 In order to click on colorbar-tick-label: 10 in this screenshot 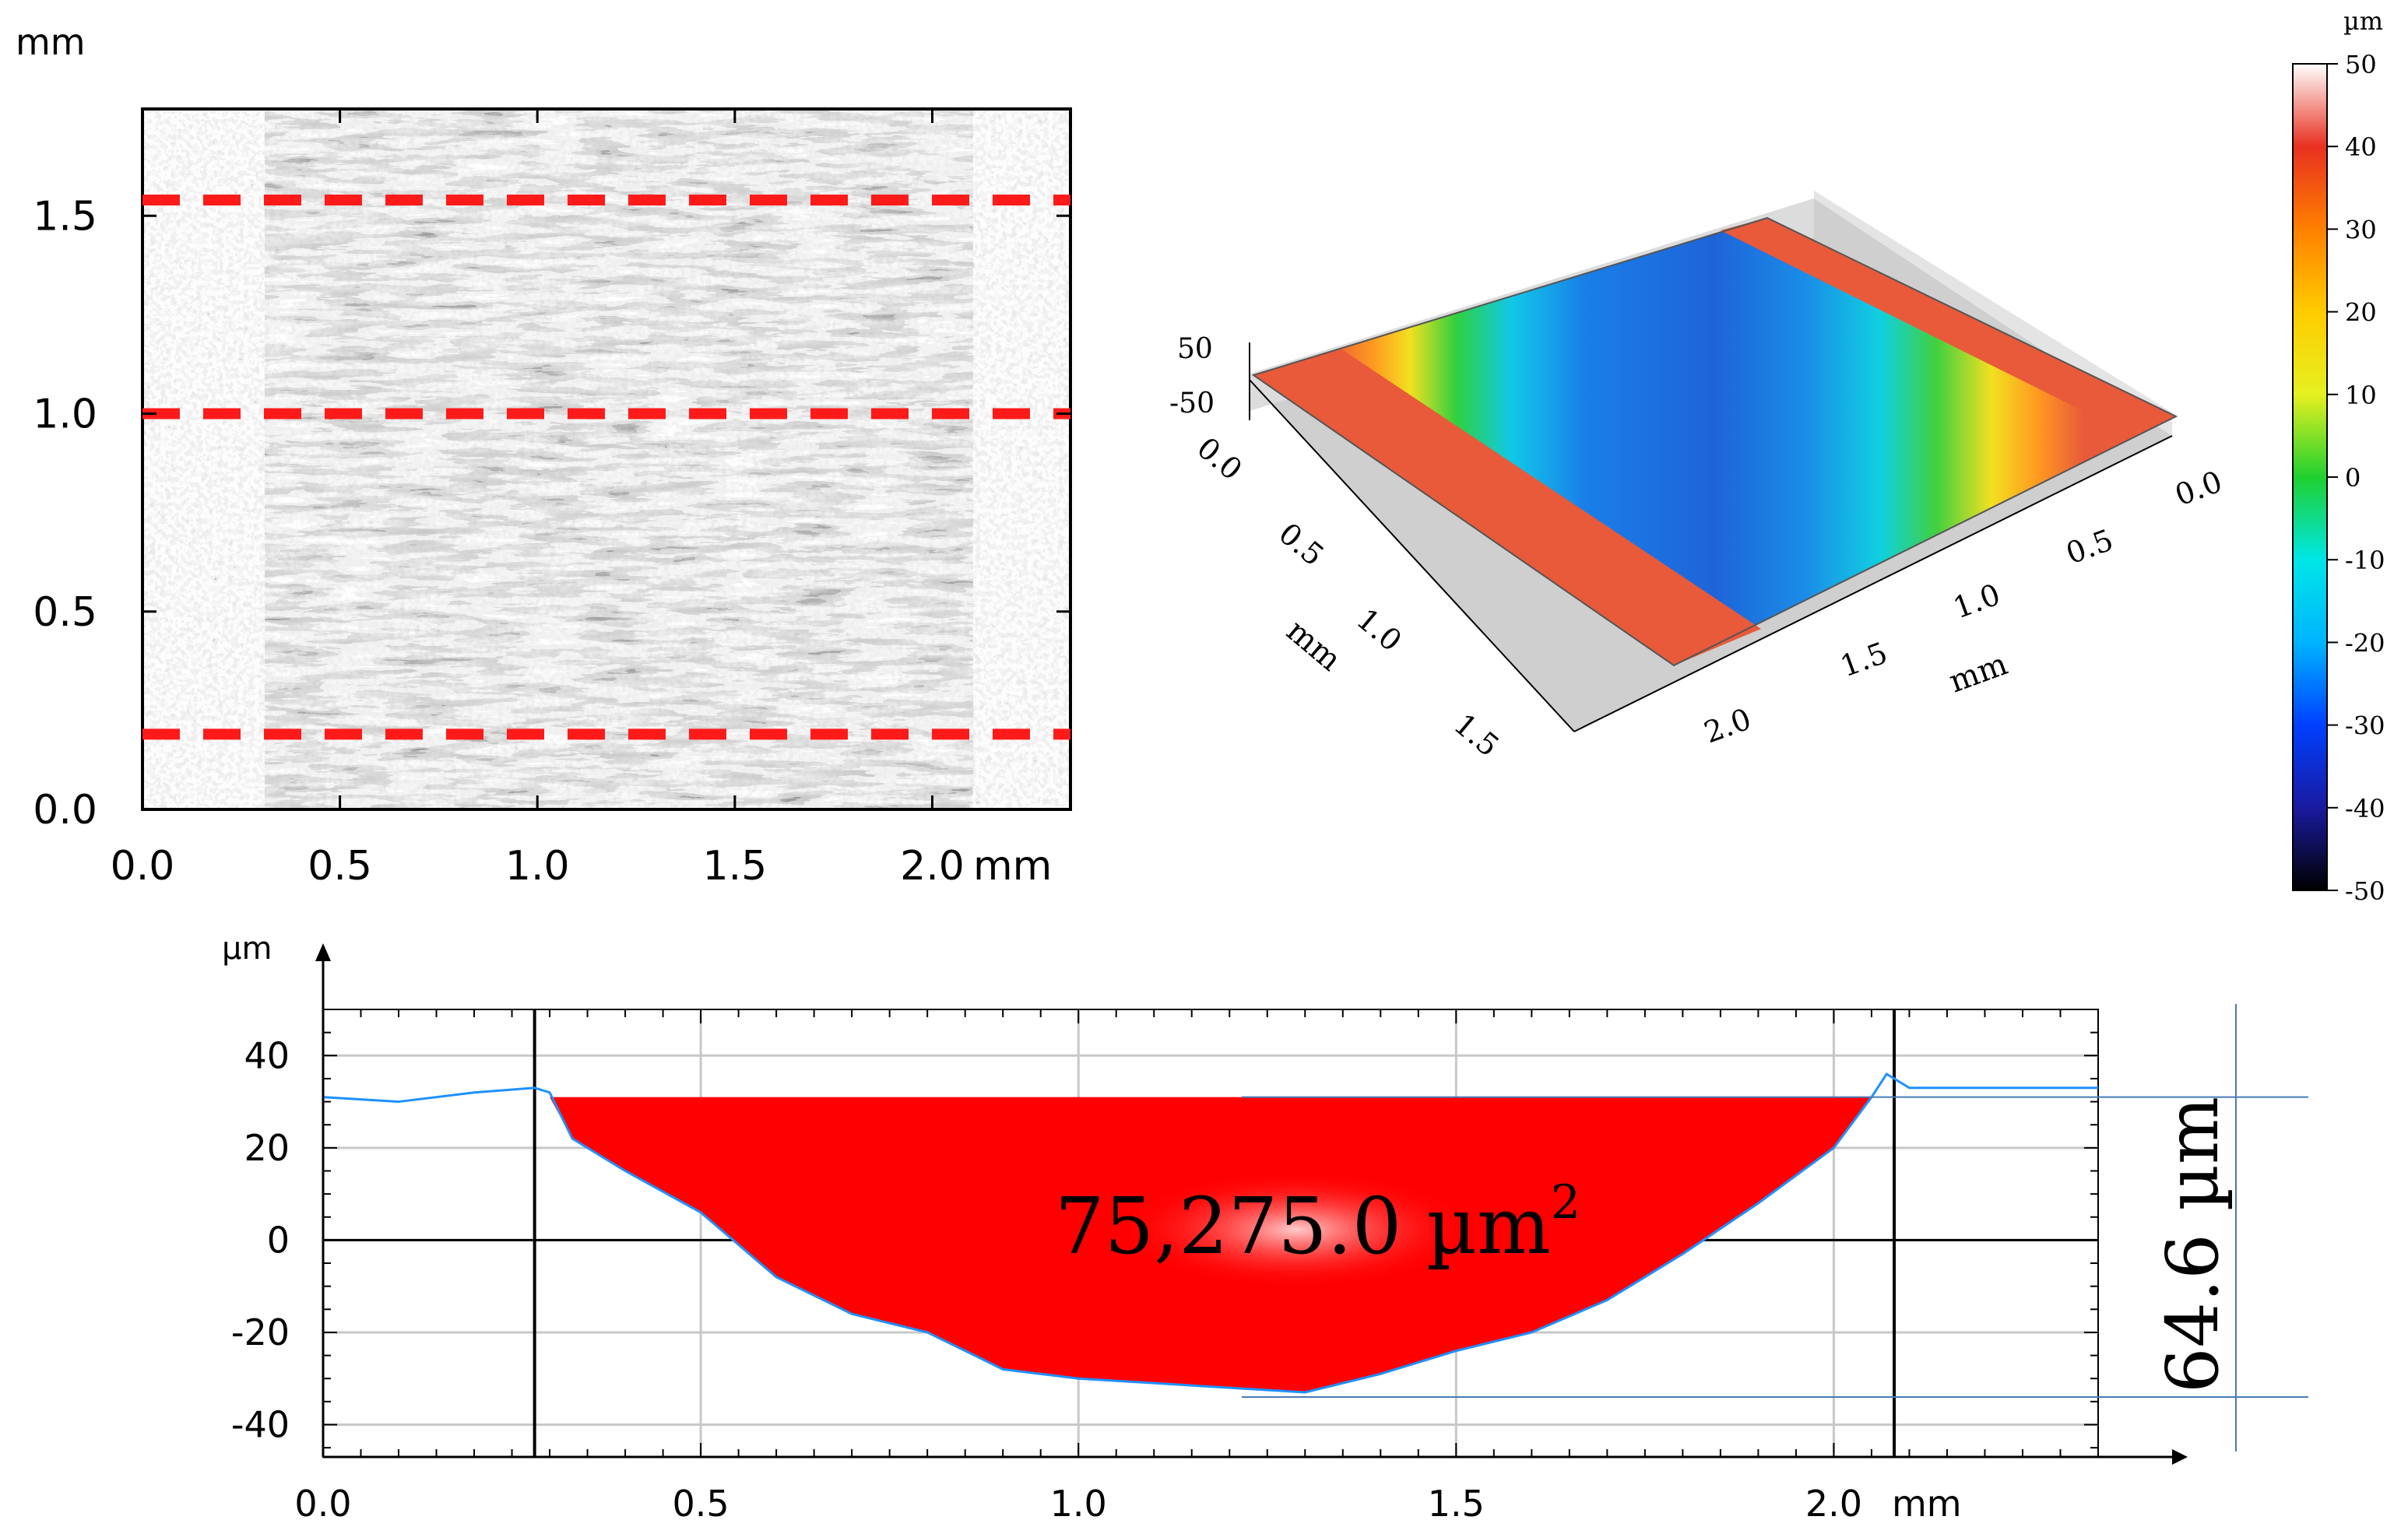, I will do `click(2361, 395)`.